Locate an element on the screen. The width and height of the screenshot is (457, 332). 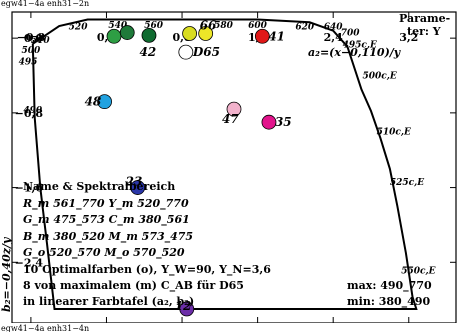
wavelength-label: 495c,E is located at coordinates (360, 45).